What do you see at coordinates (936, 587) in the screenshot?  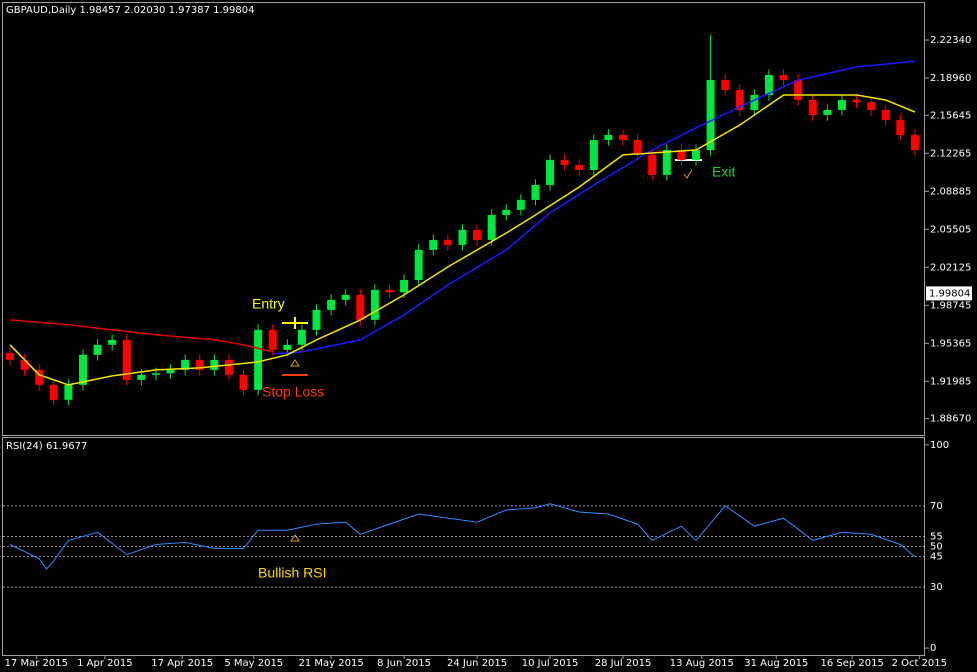 I see `y-tick-label: 30` at bounding box center [936, 587].